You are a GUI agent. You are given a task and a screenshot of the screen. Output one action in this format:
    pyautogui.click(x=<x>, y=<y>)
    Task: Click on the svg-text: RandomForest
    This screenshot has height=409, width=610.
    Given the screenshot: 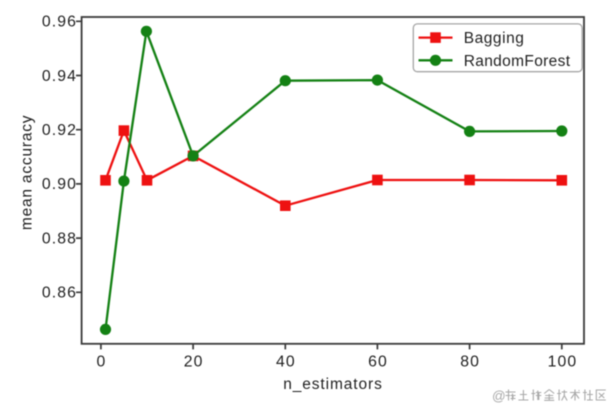 What is the action you would take?
    pyautogui.click(x=517, y=61)
    